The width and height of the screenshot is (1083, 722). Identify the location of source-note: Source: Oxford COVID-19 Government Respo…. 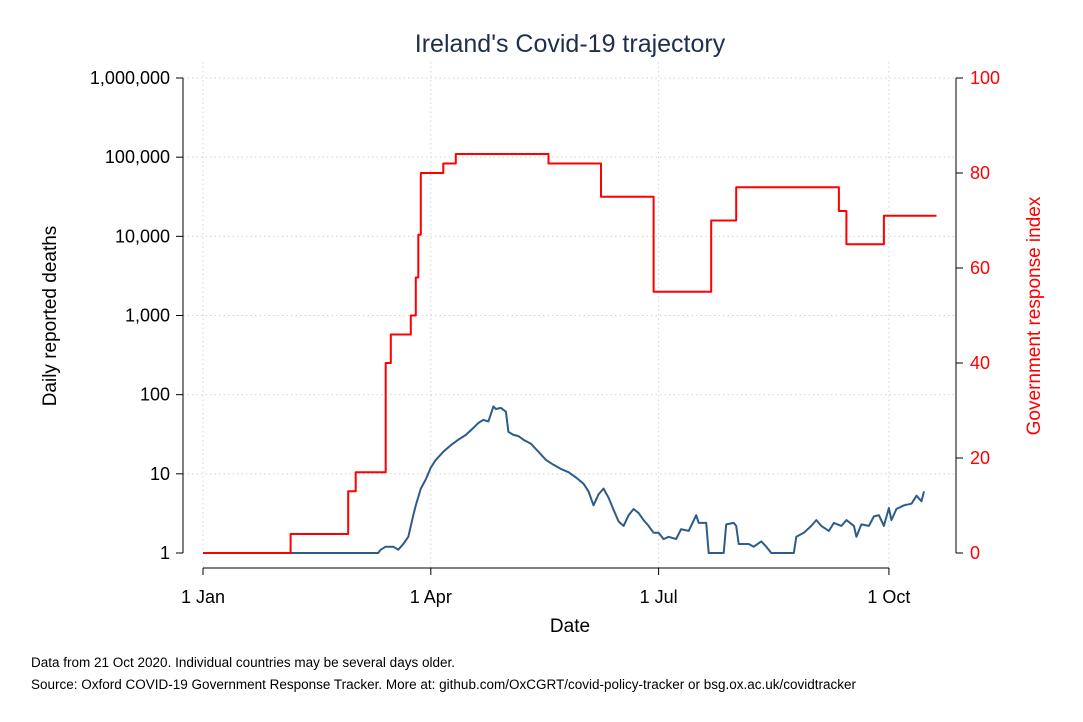
(444, 684).